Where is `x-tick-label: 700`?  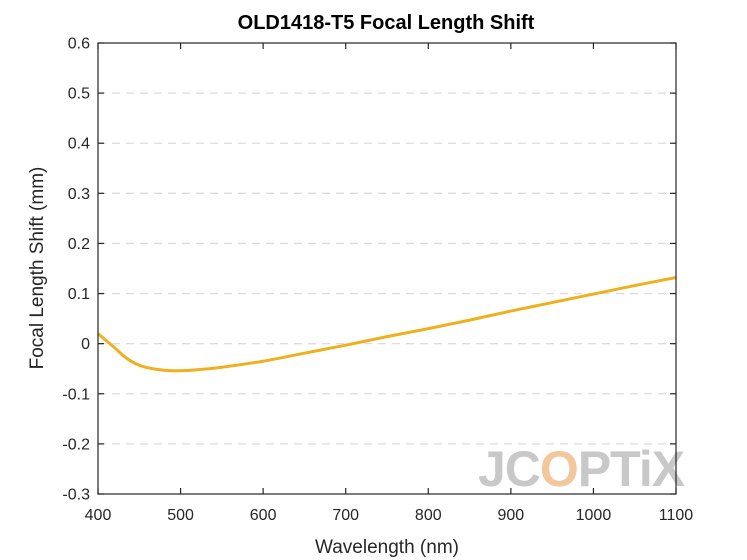 x-tick-label: 700 is located at coordinates (345, 515).